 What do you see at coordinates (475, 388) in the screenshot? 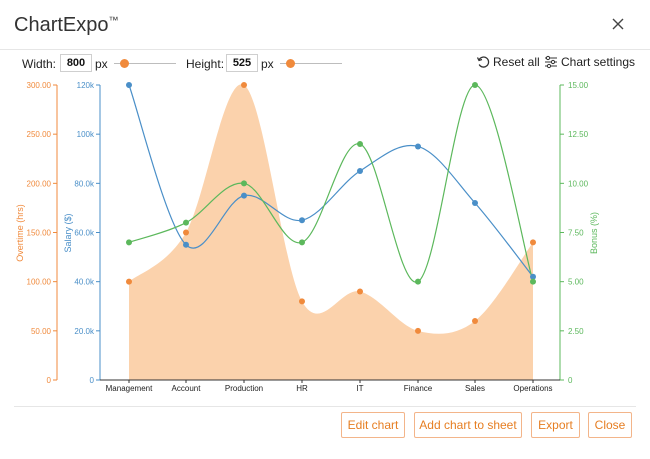
I see `x-tick-label: Sales` at bounding box center [475, 388].